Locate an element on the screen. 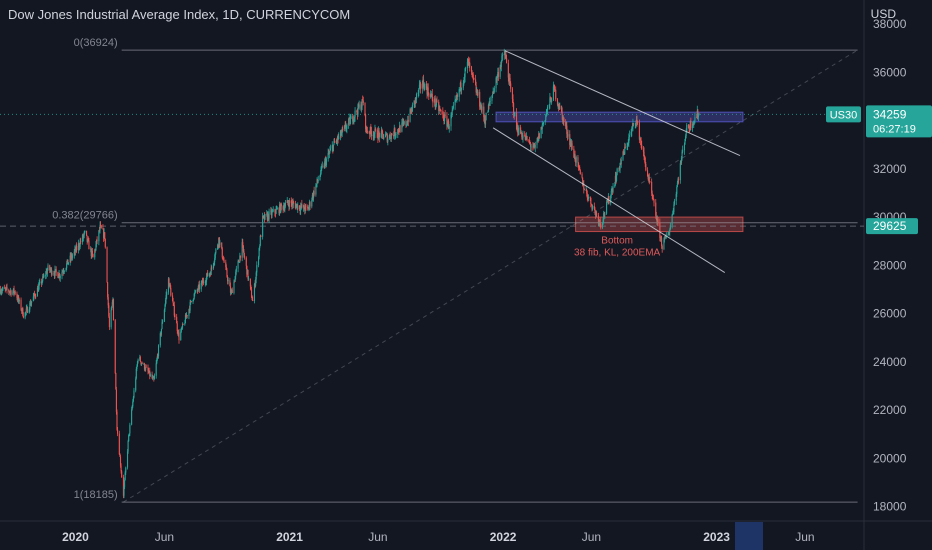 The height and width of the screenshot is (550, 932). resistance-zone is located at coordinates (619, 117).